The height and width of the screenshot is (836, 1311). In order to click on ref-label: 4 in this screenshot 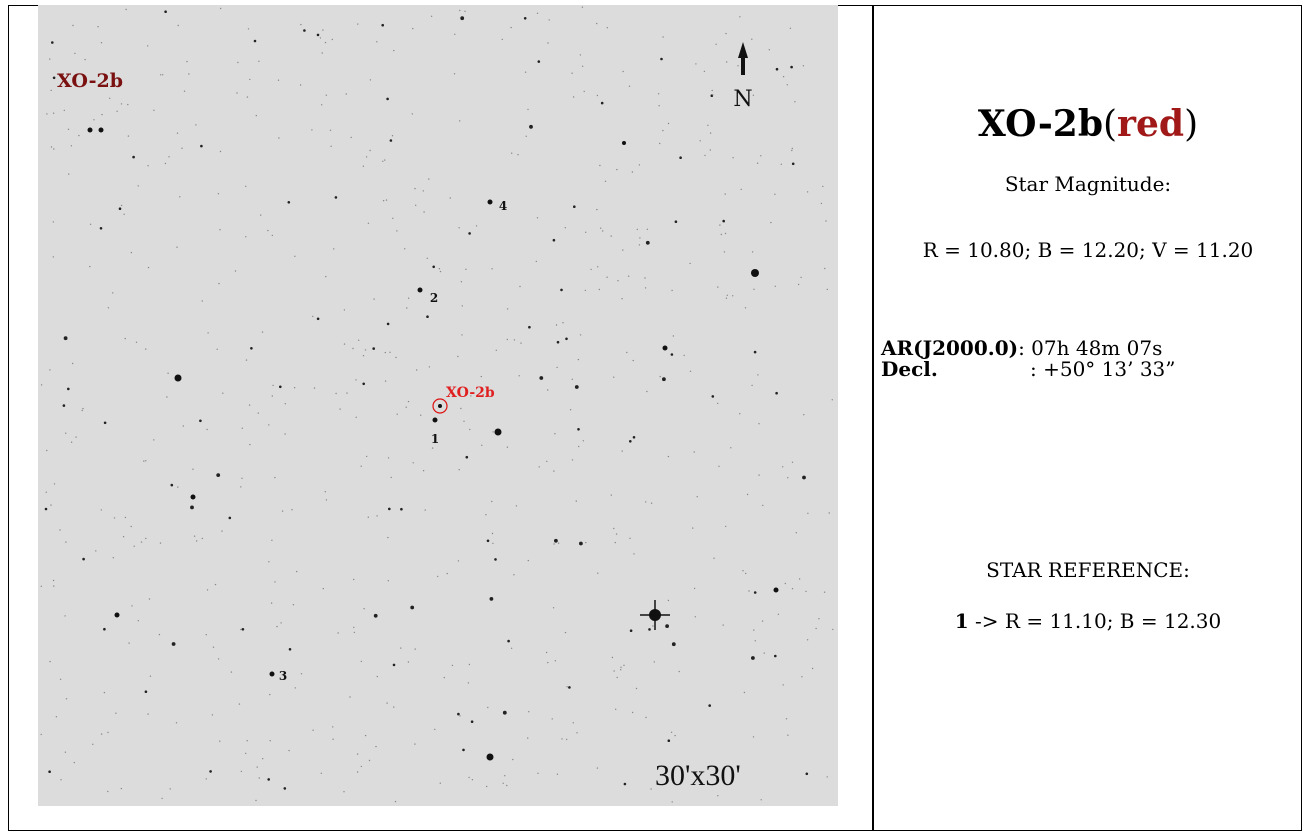, I will do `click(503, 206)`.